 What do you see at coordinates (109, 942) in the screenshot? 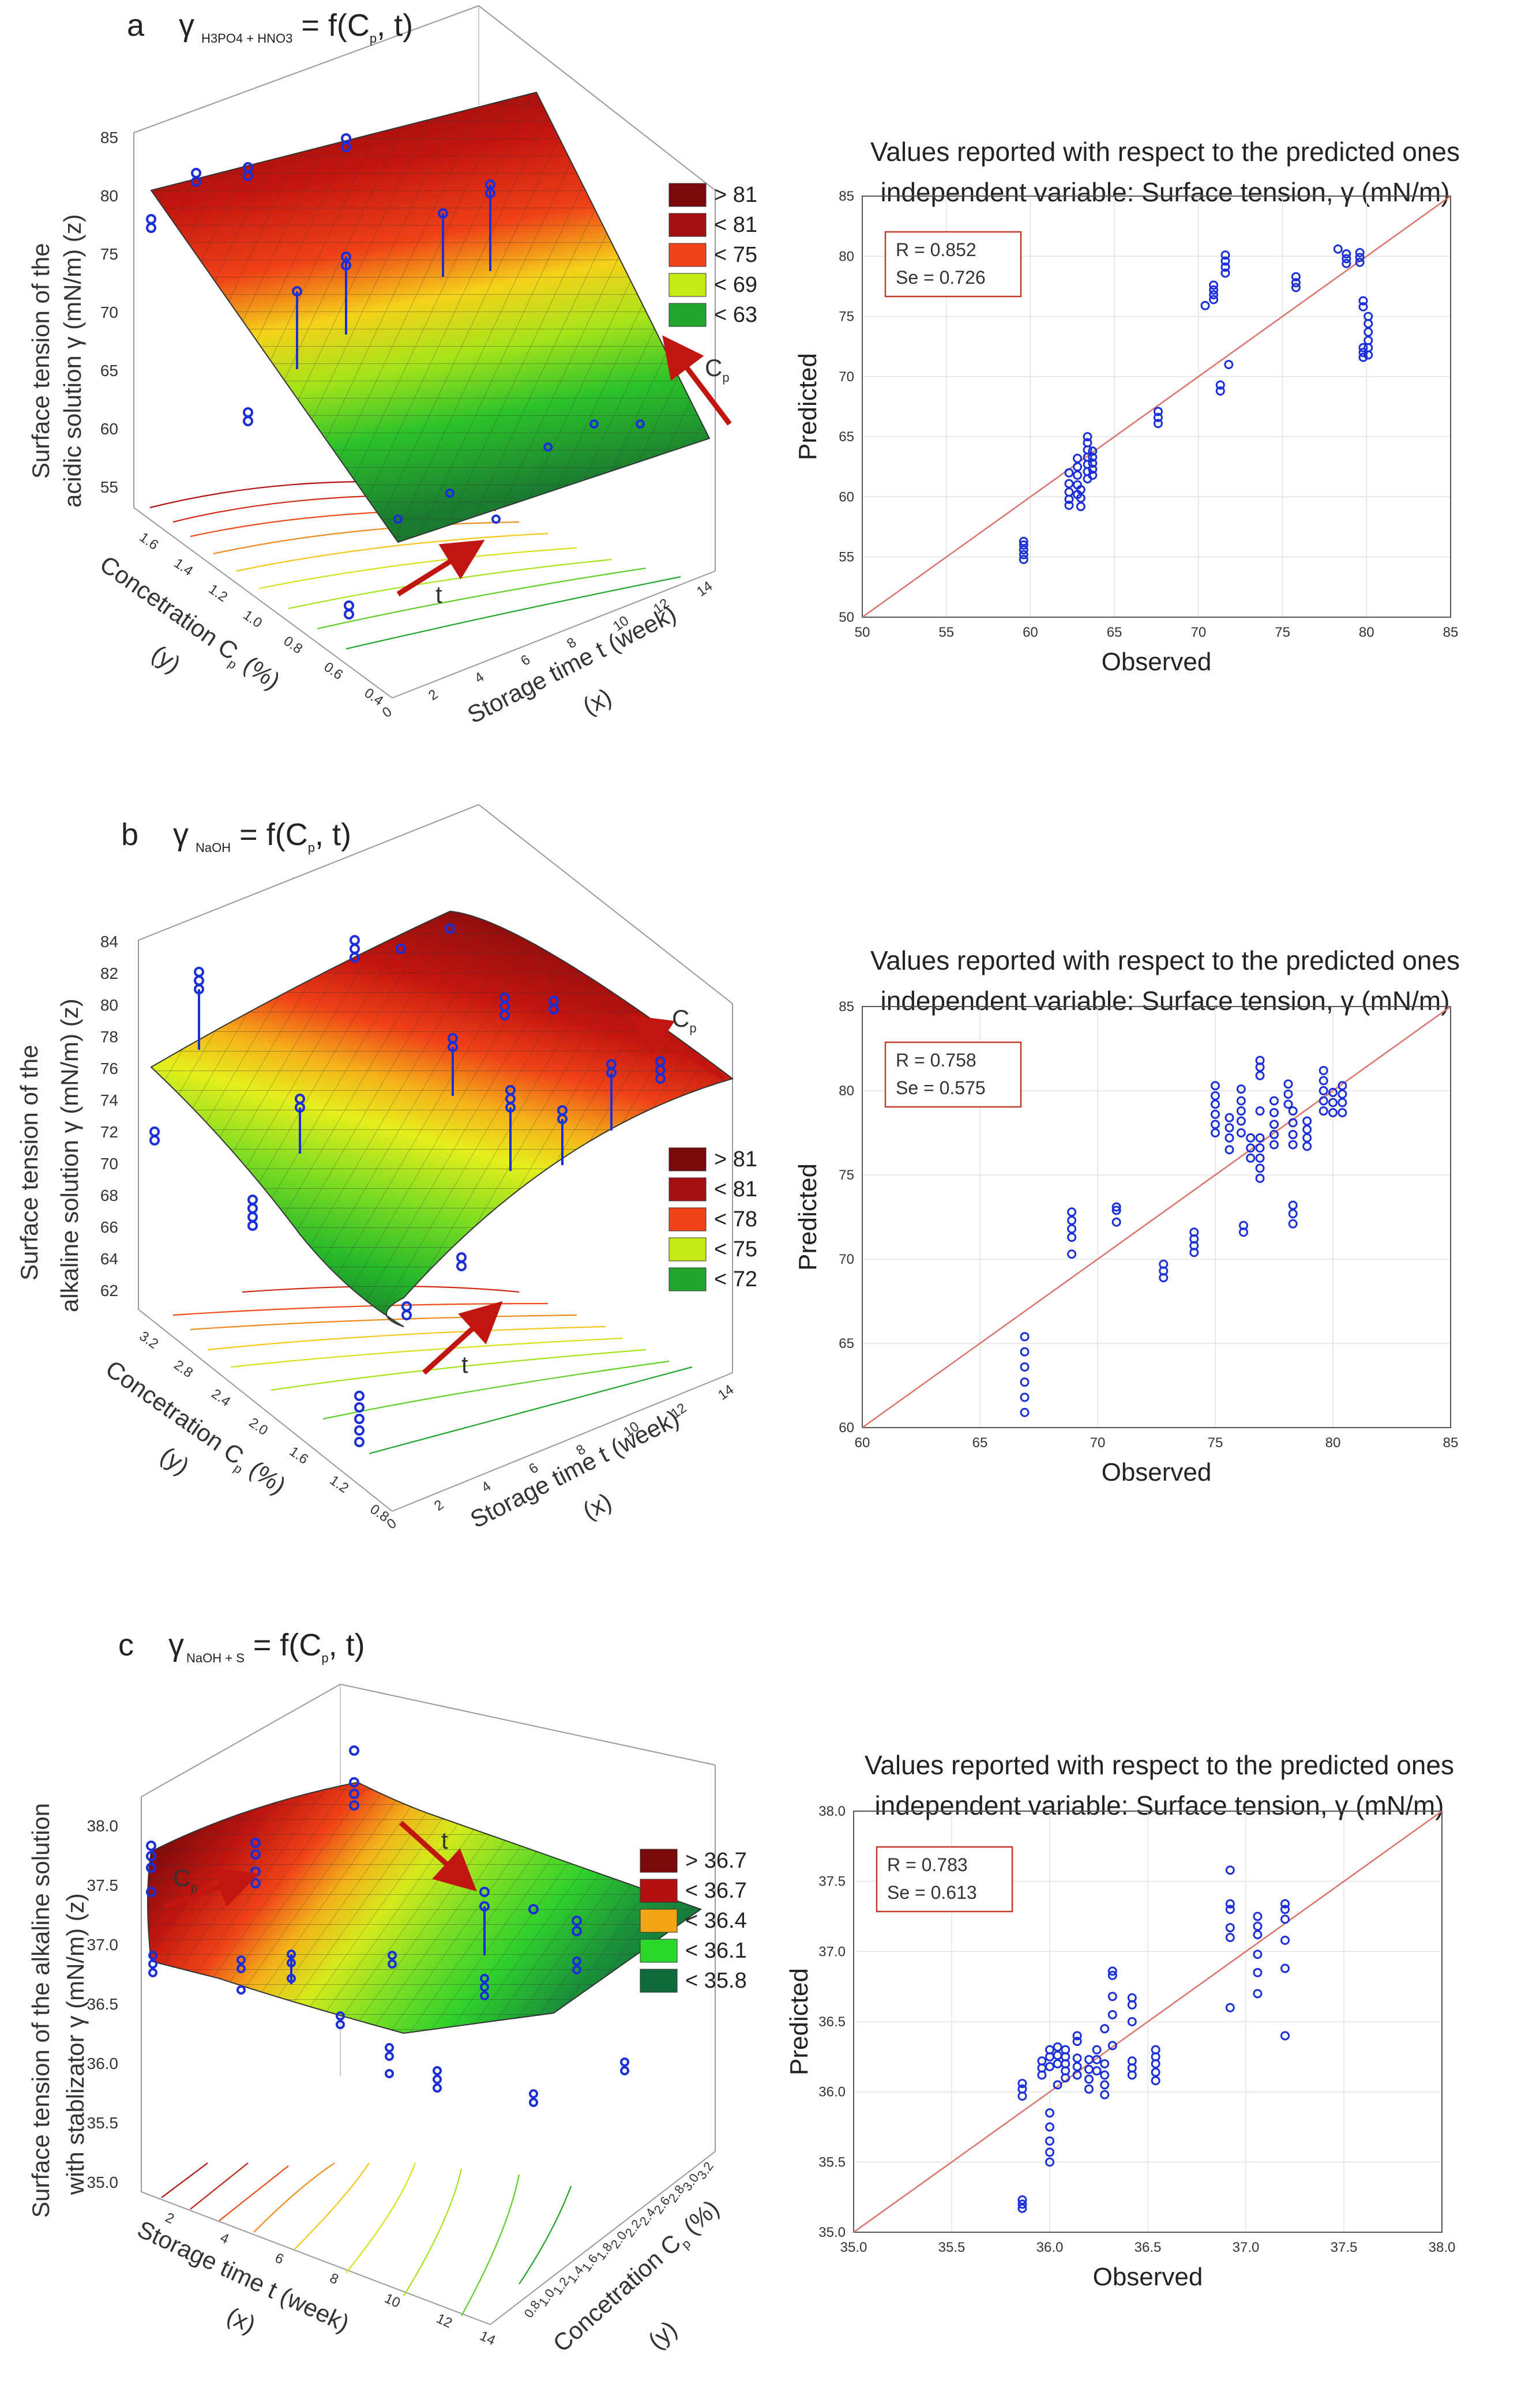
I see `svg-text: 84` at bounding box center [109, 942].